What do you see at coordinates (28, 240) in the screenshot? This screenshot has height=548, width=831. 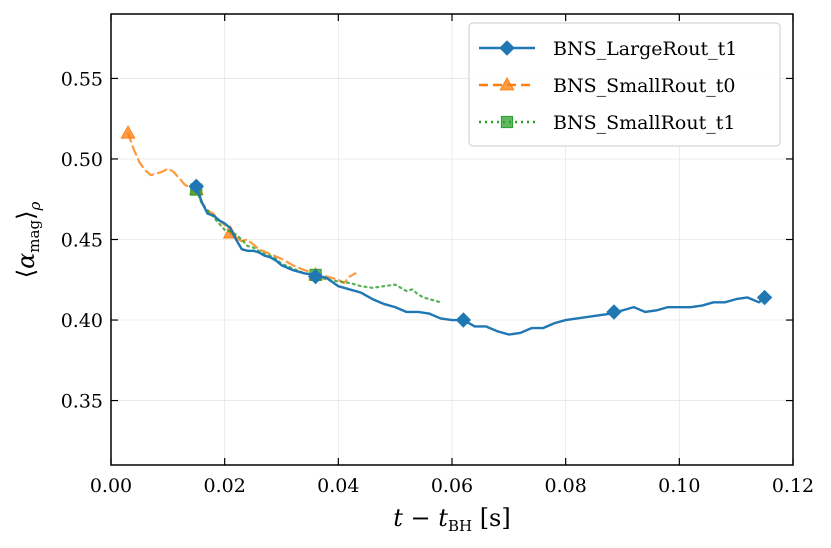 I see `y-axis-label: ⟨αmag⟩ρ` at bounding box center [28, 240].